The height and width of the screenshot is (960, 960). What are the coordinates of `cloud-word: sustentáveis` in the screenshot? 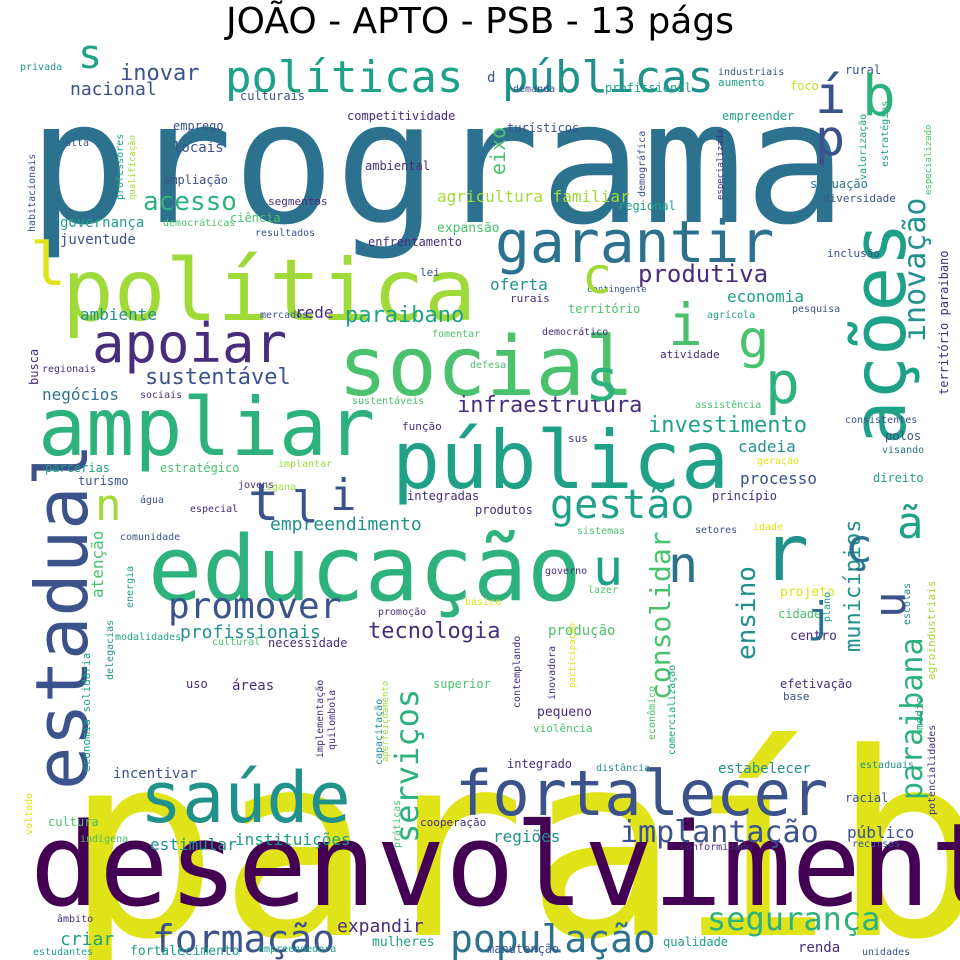 It's located at (388, 401).